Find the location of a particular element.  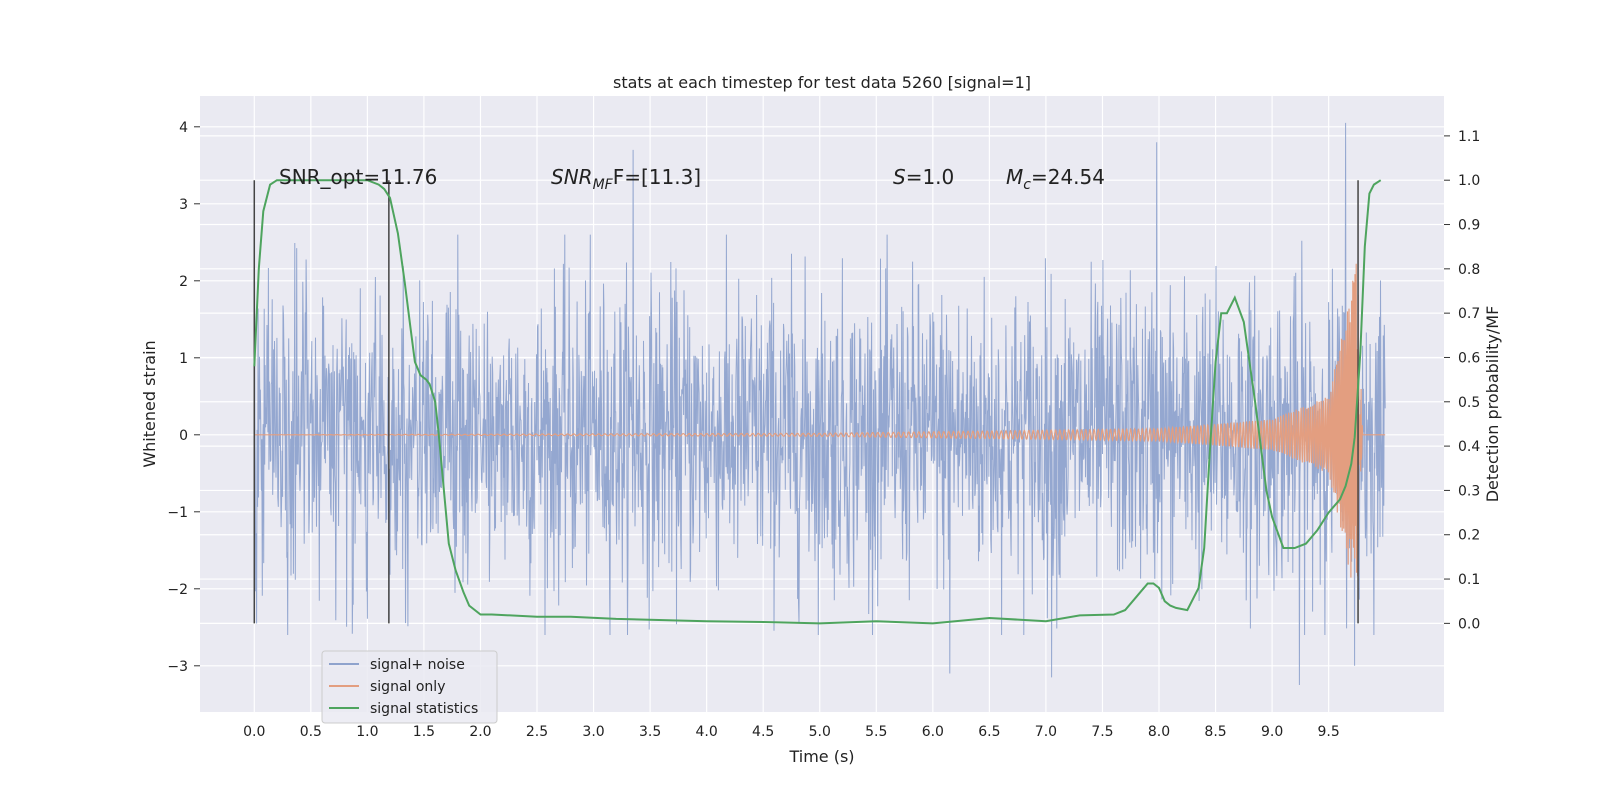

x-tick-label: 5.5 is located at coordinates (876, 732).